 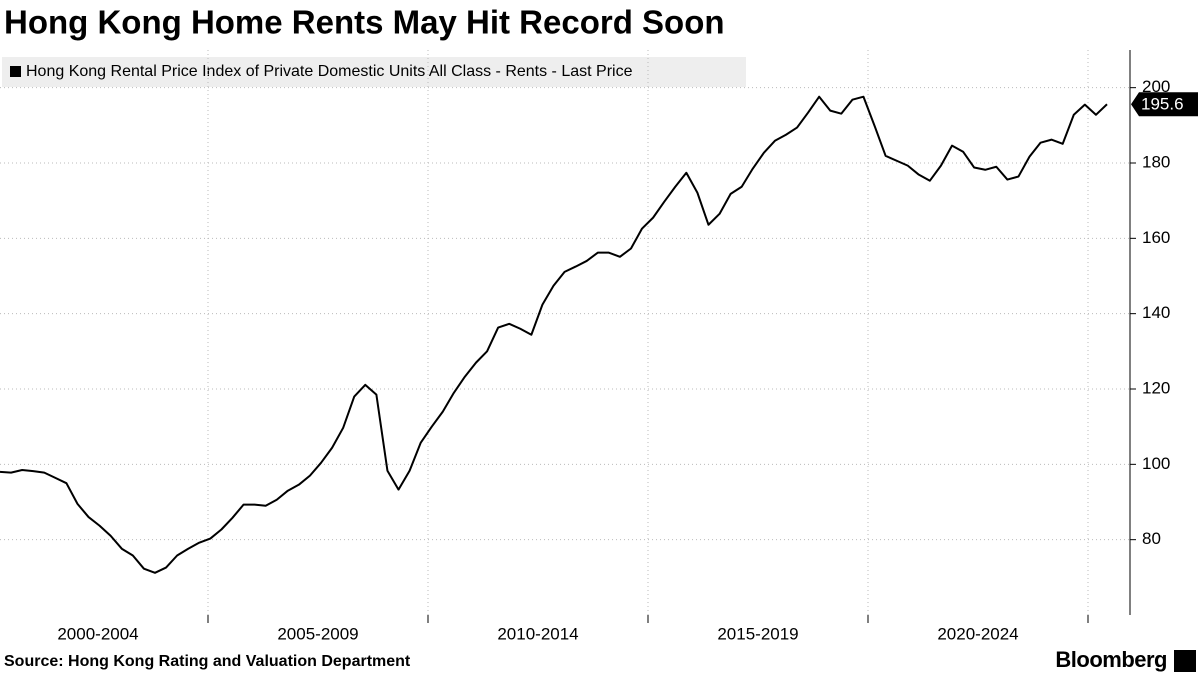 What do you see at coordinates (757, 633) in the screenshot?
I see `x-tick-label: 2015-2019` at bounding box center [757, 633].